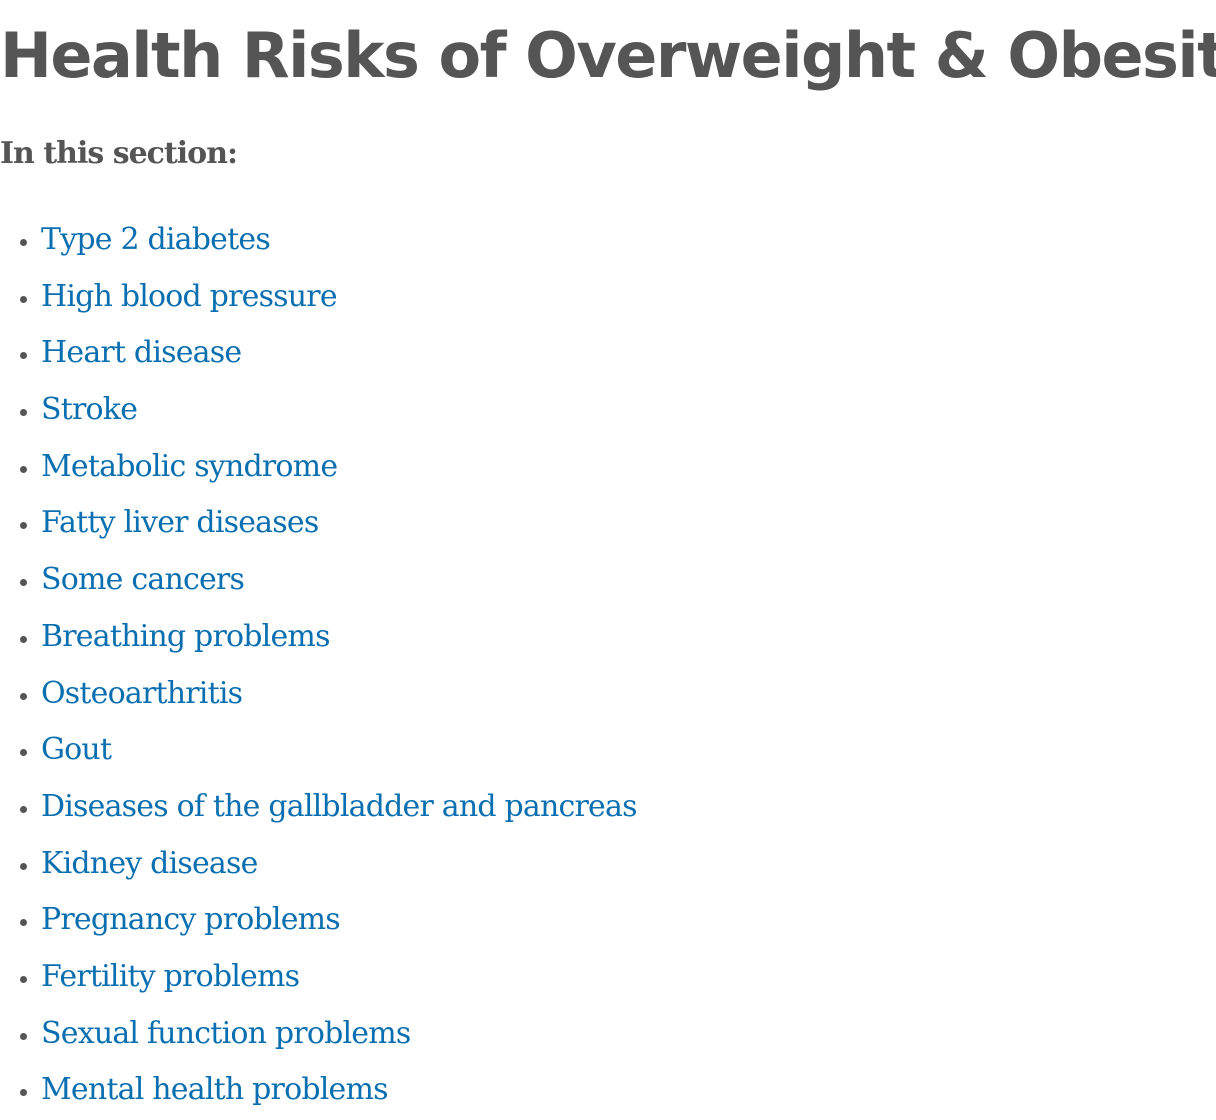  I want to click on section-label: In this section:, so click(119, 153).